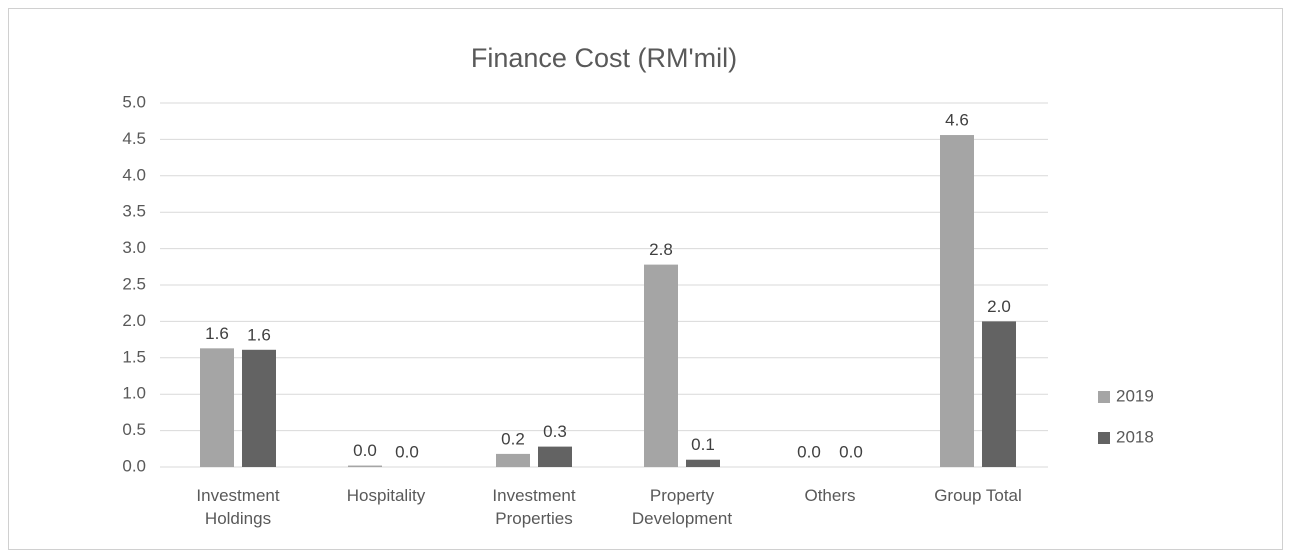 Image resolution: width=1291 pixels, height=558 pixels. I want to click on y-tick-label: 0.0, so click(134, 465).